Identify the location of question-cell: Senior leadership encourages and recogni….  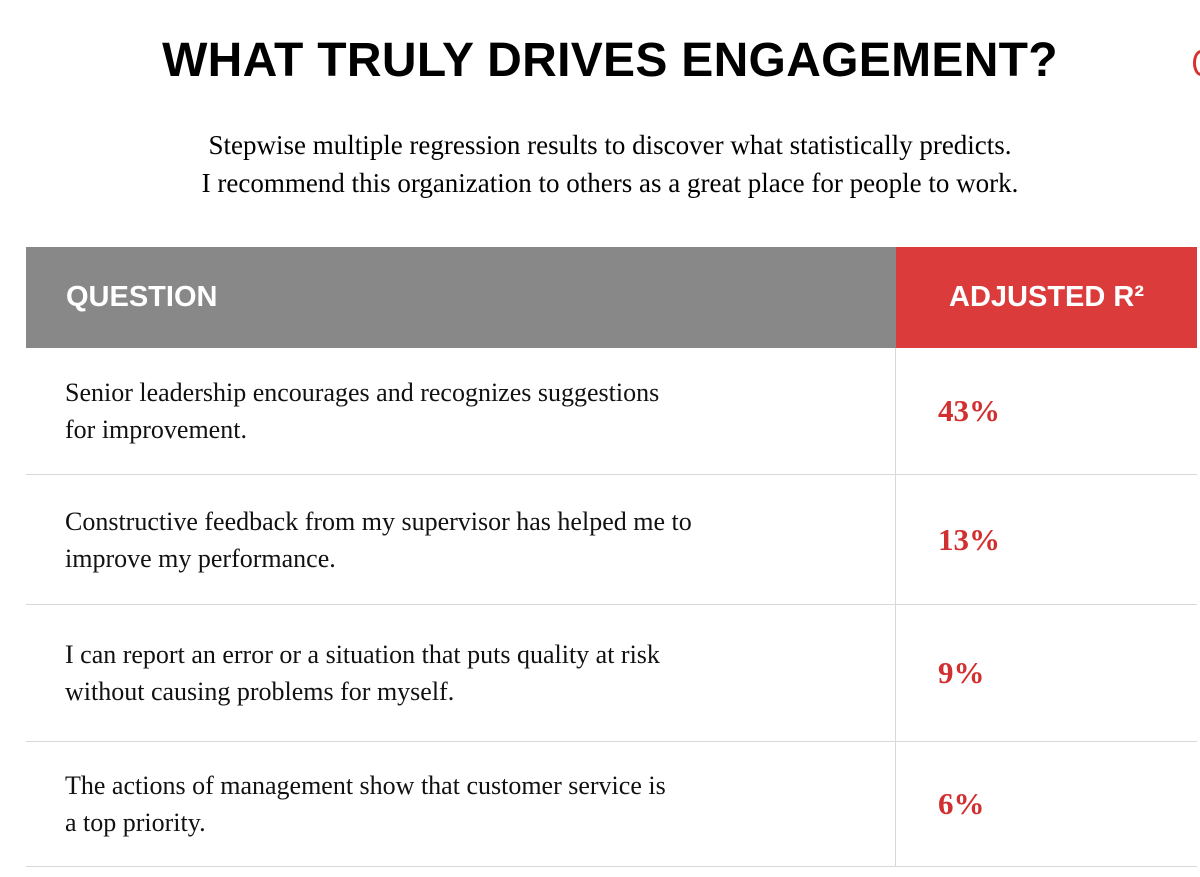
(461, 411).